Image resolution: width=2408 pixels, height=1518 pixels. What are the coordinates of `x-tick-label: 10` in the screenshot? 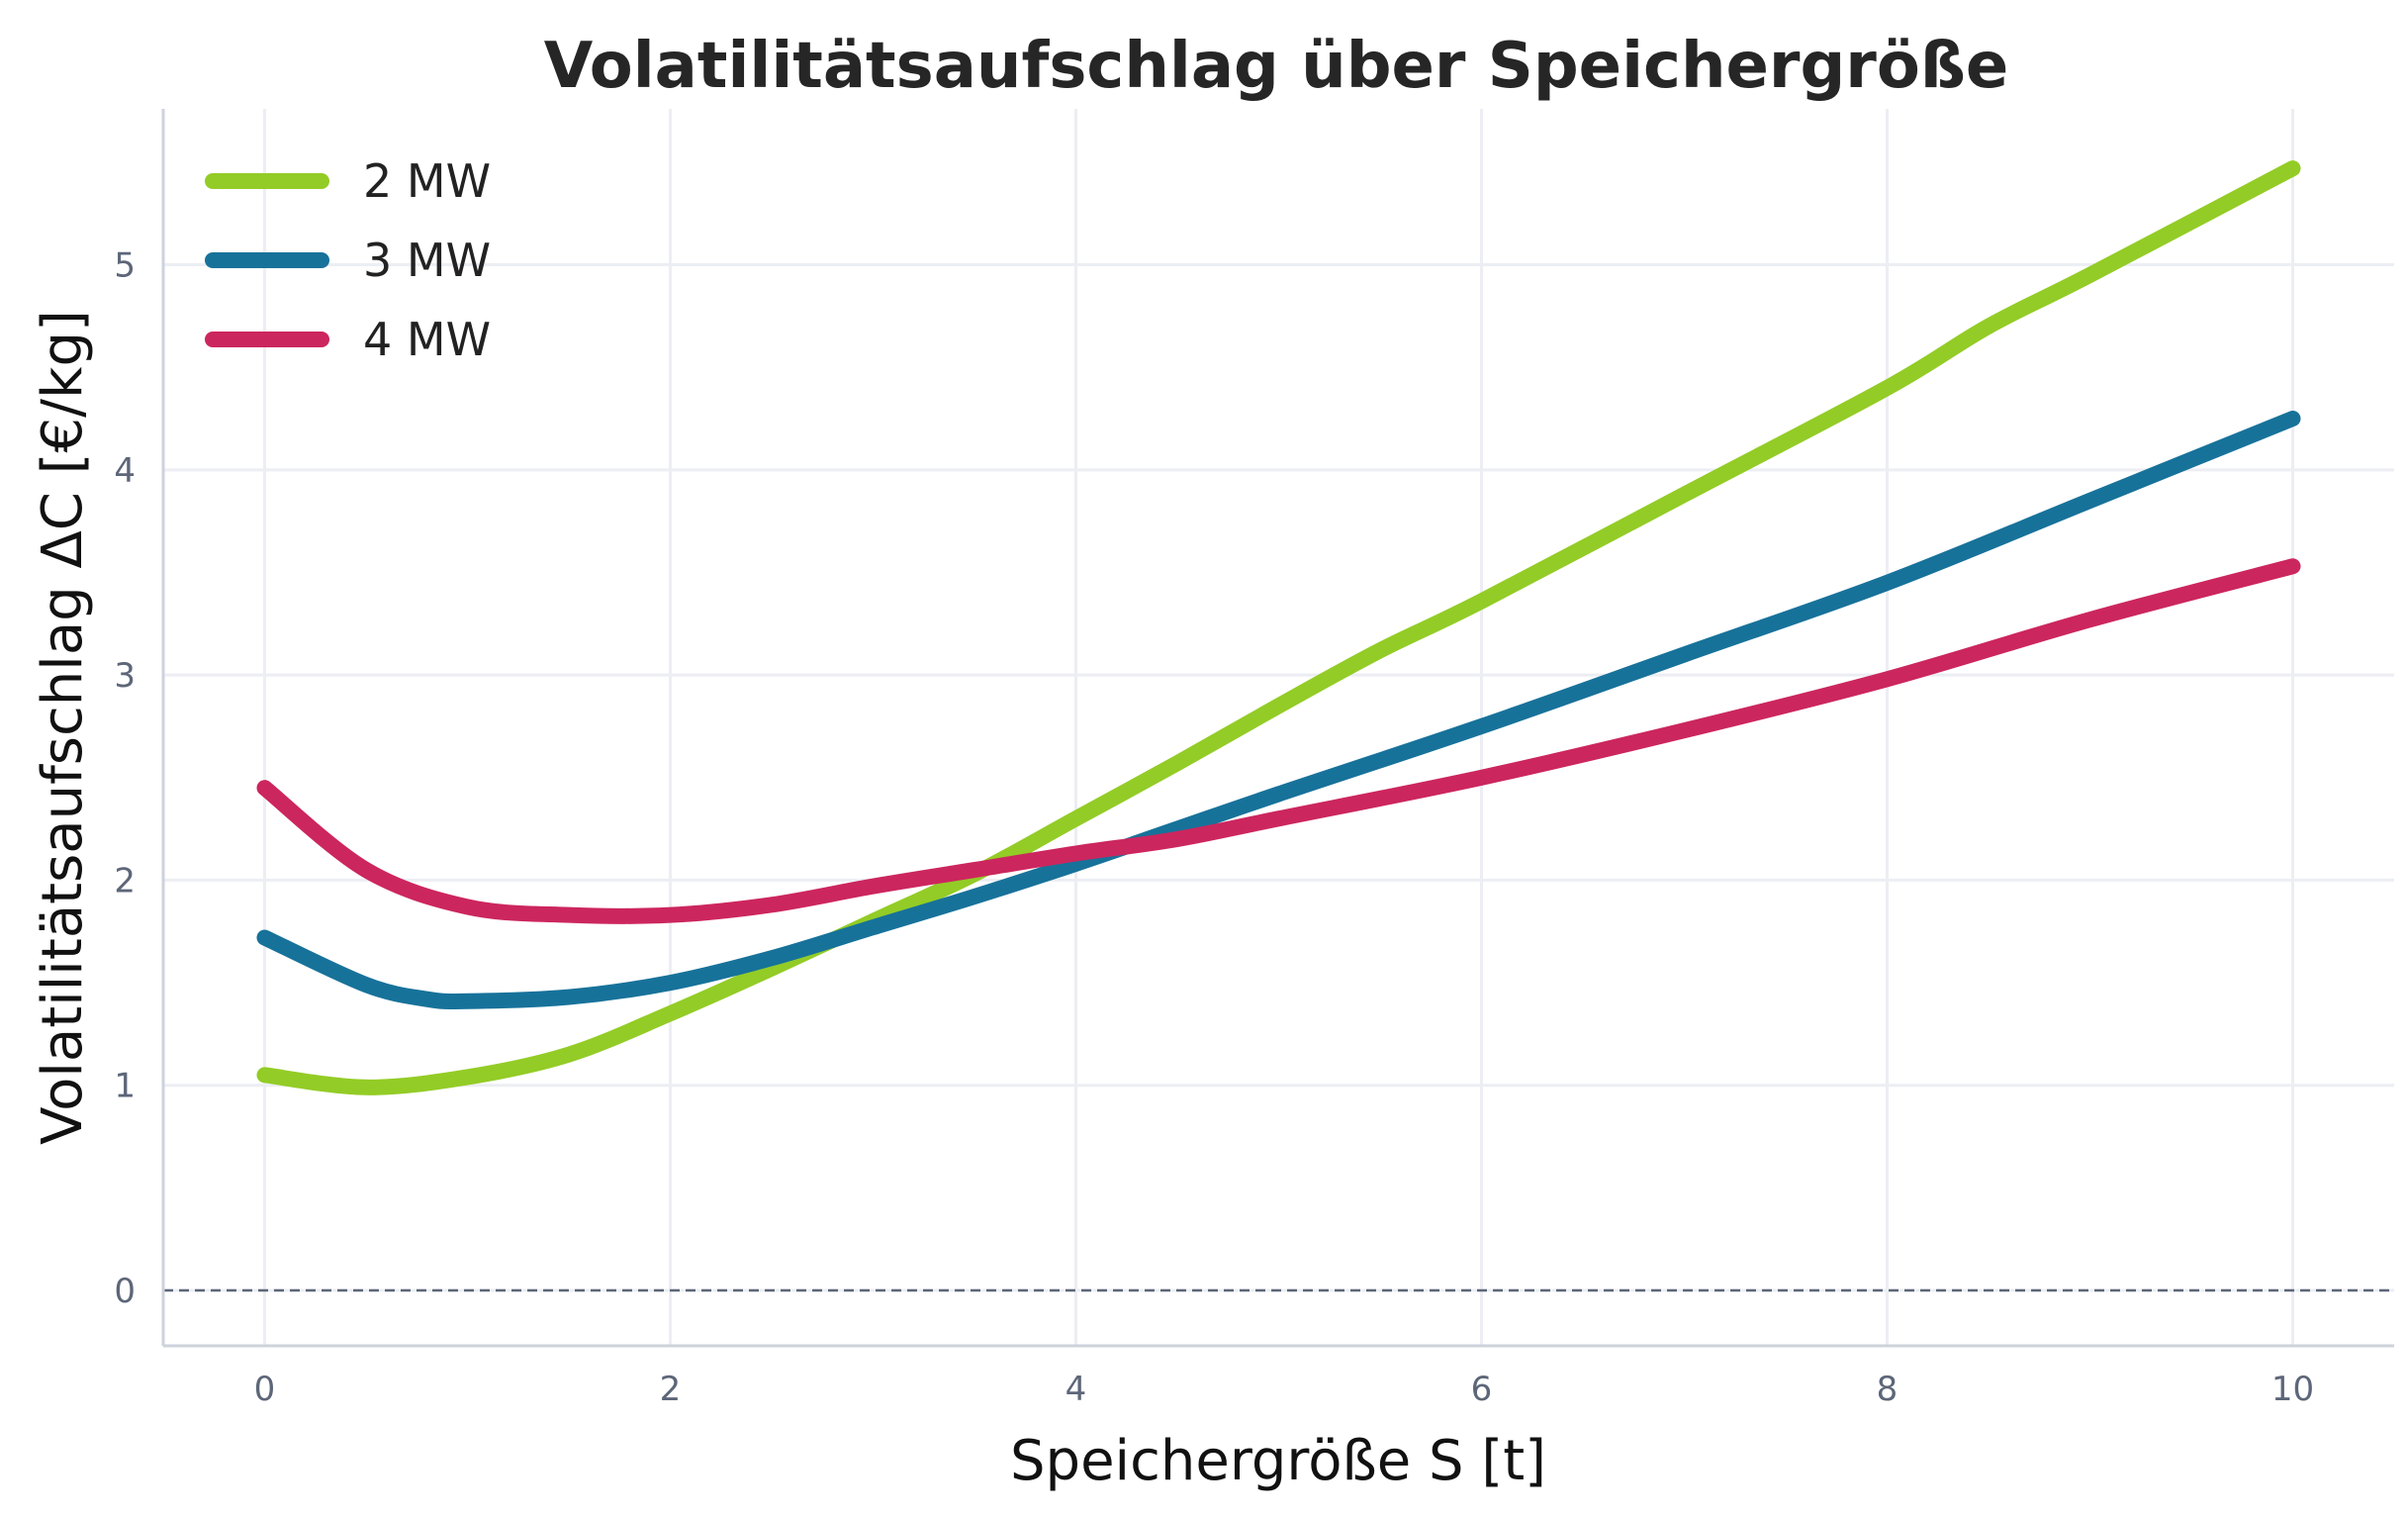 It's located at (2292, 1389).